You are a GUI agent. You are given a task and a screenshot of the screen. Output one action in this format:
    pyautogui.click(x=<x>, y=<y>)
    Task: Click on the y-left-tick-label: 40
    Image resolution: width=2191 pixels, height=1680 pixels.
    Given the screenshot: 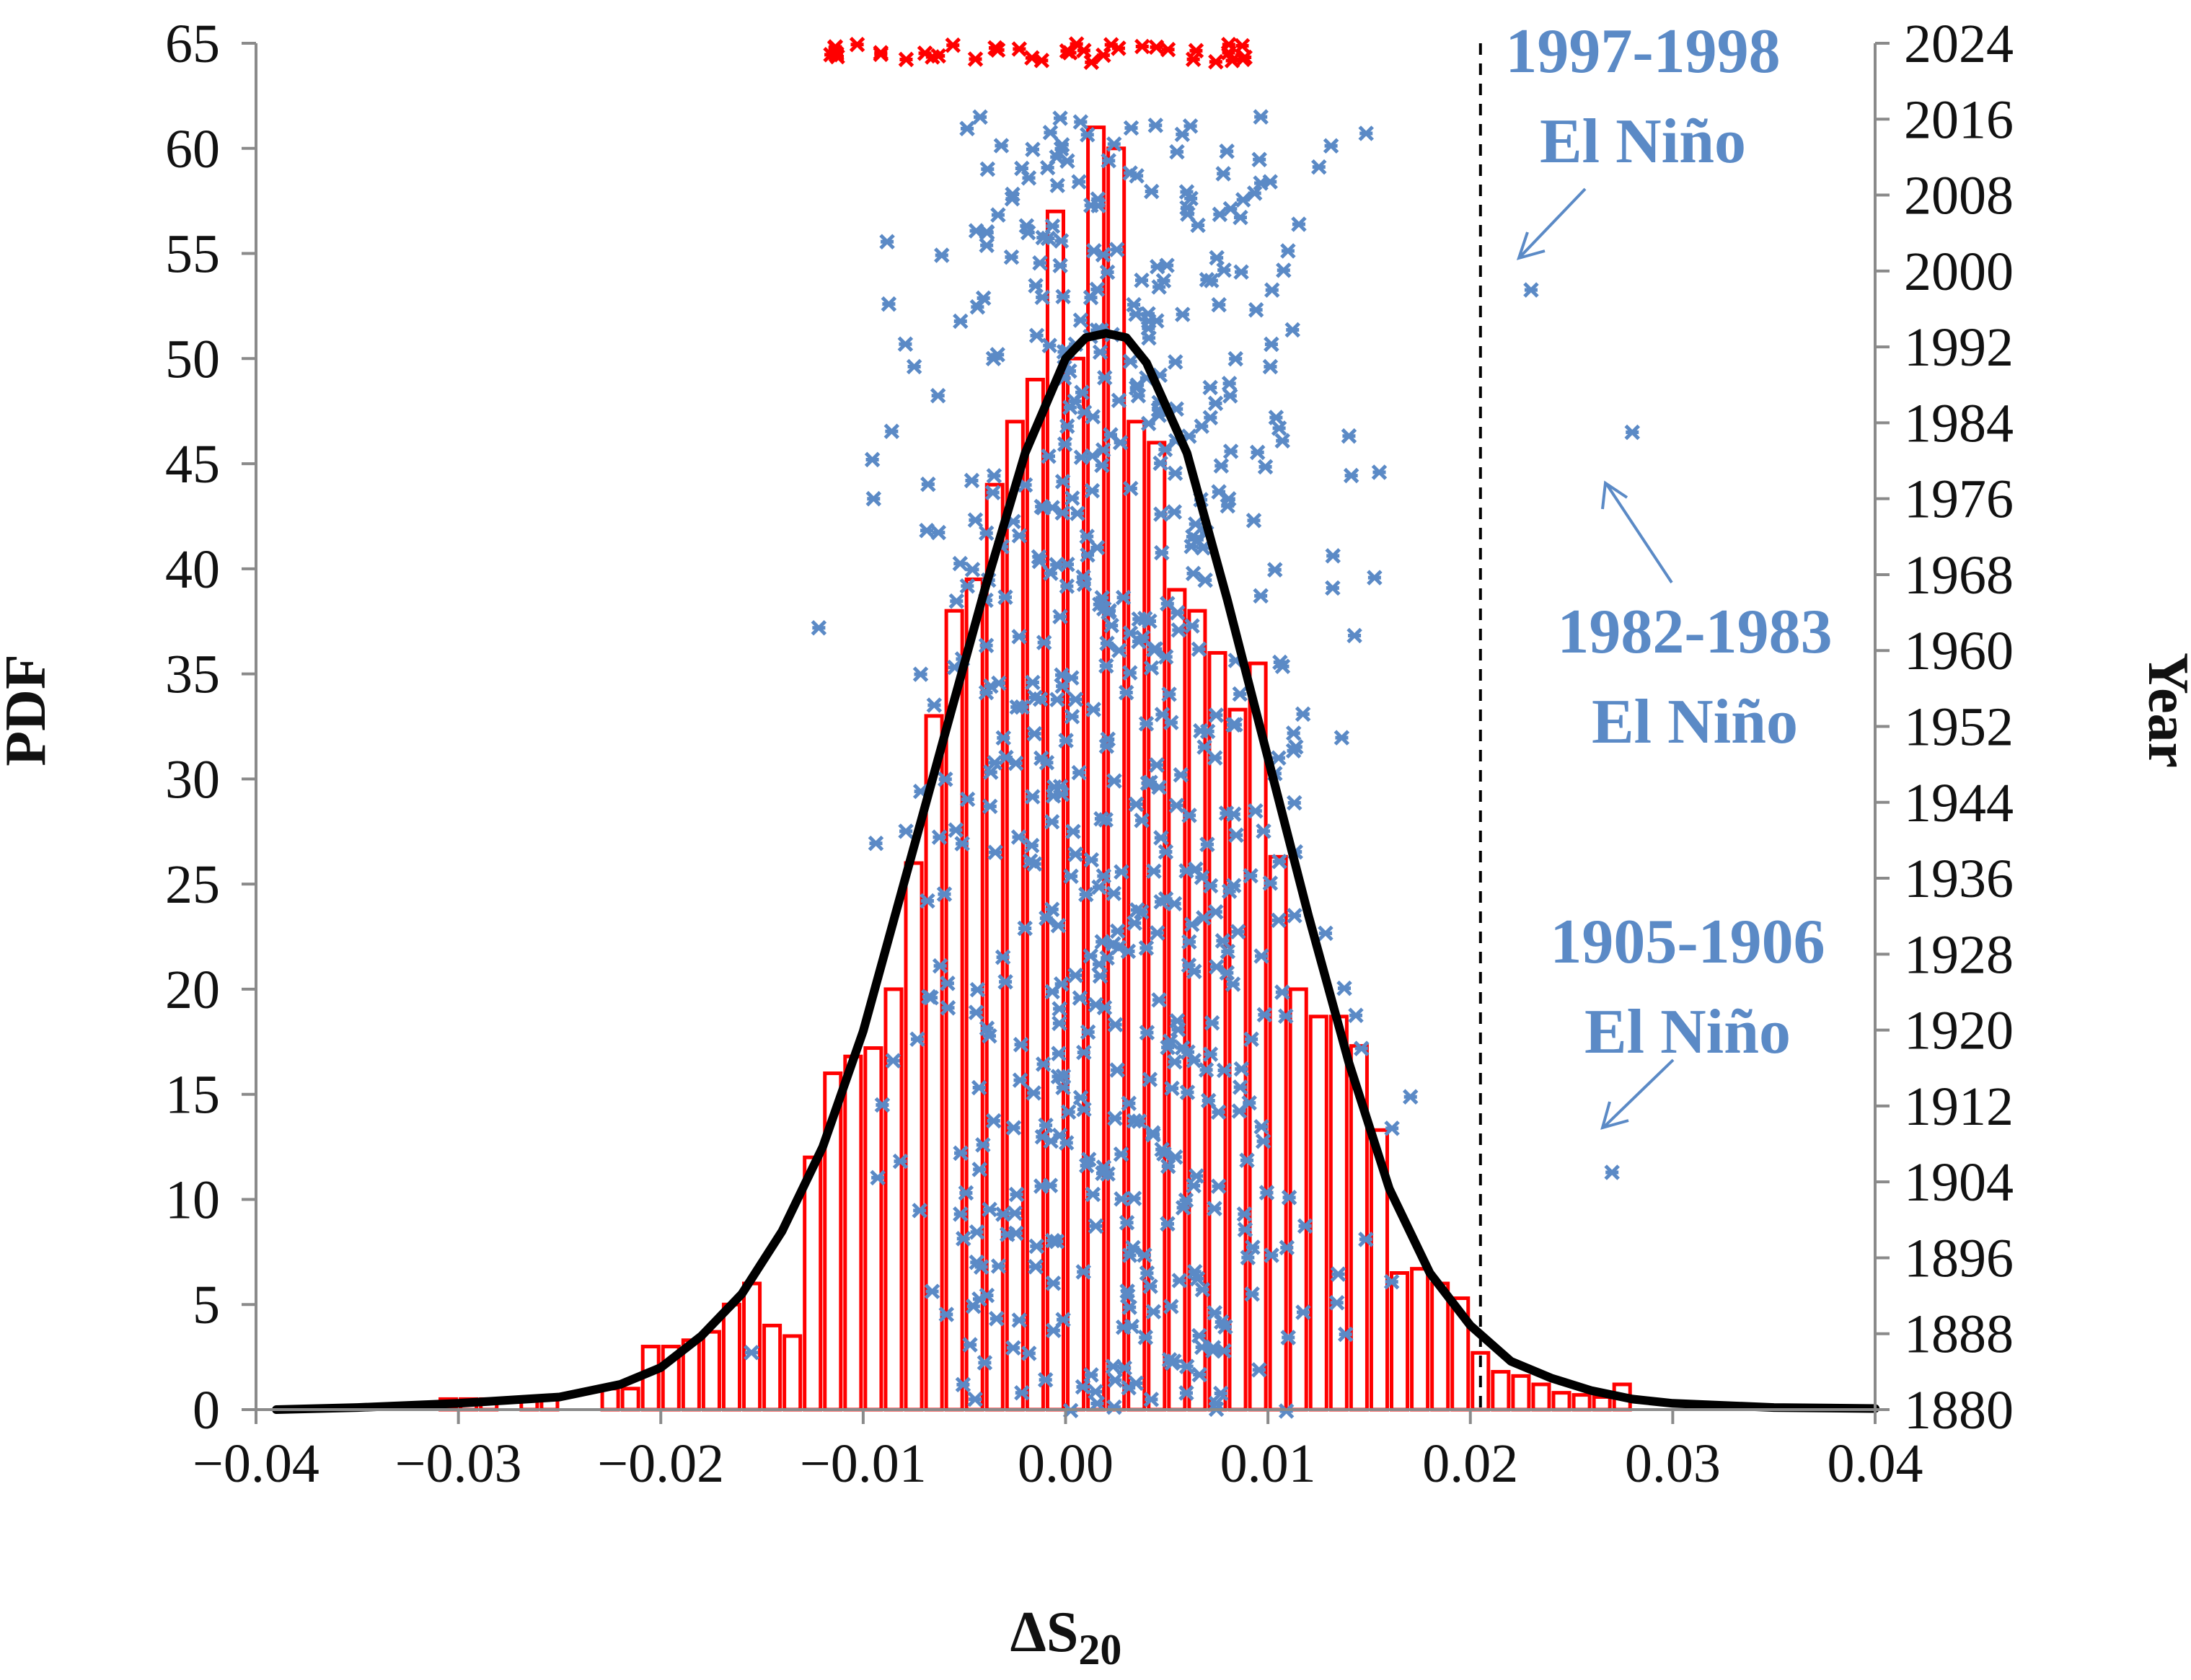 What is the action you would take?
    pyautogui.click(x=193, y=569)
    